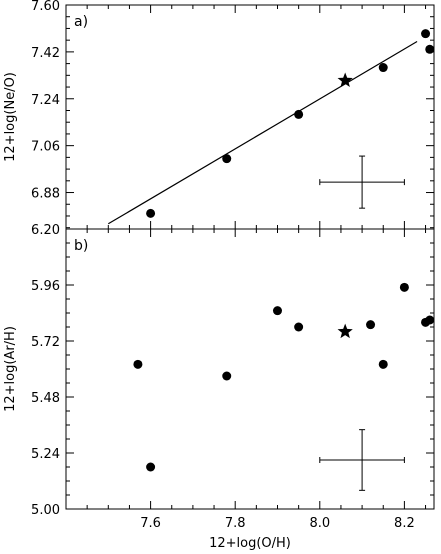 Image resolution: width=441 pixels, height=554 pixels. Describe the element at coordinates (45, 147) in the screenshot. I see `y-tick-label: 7.06` at that location.